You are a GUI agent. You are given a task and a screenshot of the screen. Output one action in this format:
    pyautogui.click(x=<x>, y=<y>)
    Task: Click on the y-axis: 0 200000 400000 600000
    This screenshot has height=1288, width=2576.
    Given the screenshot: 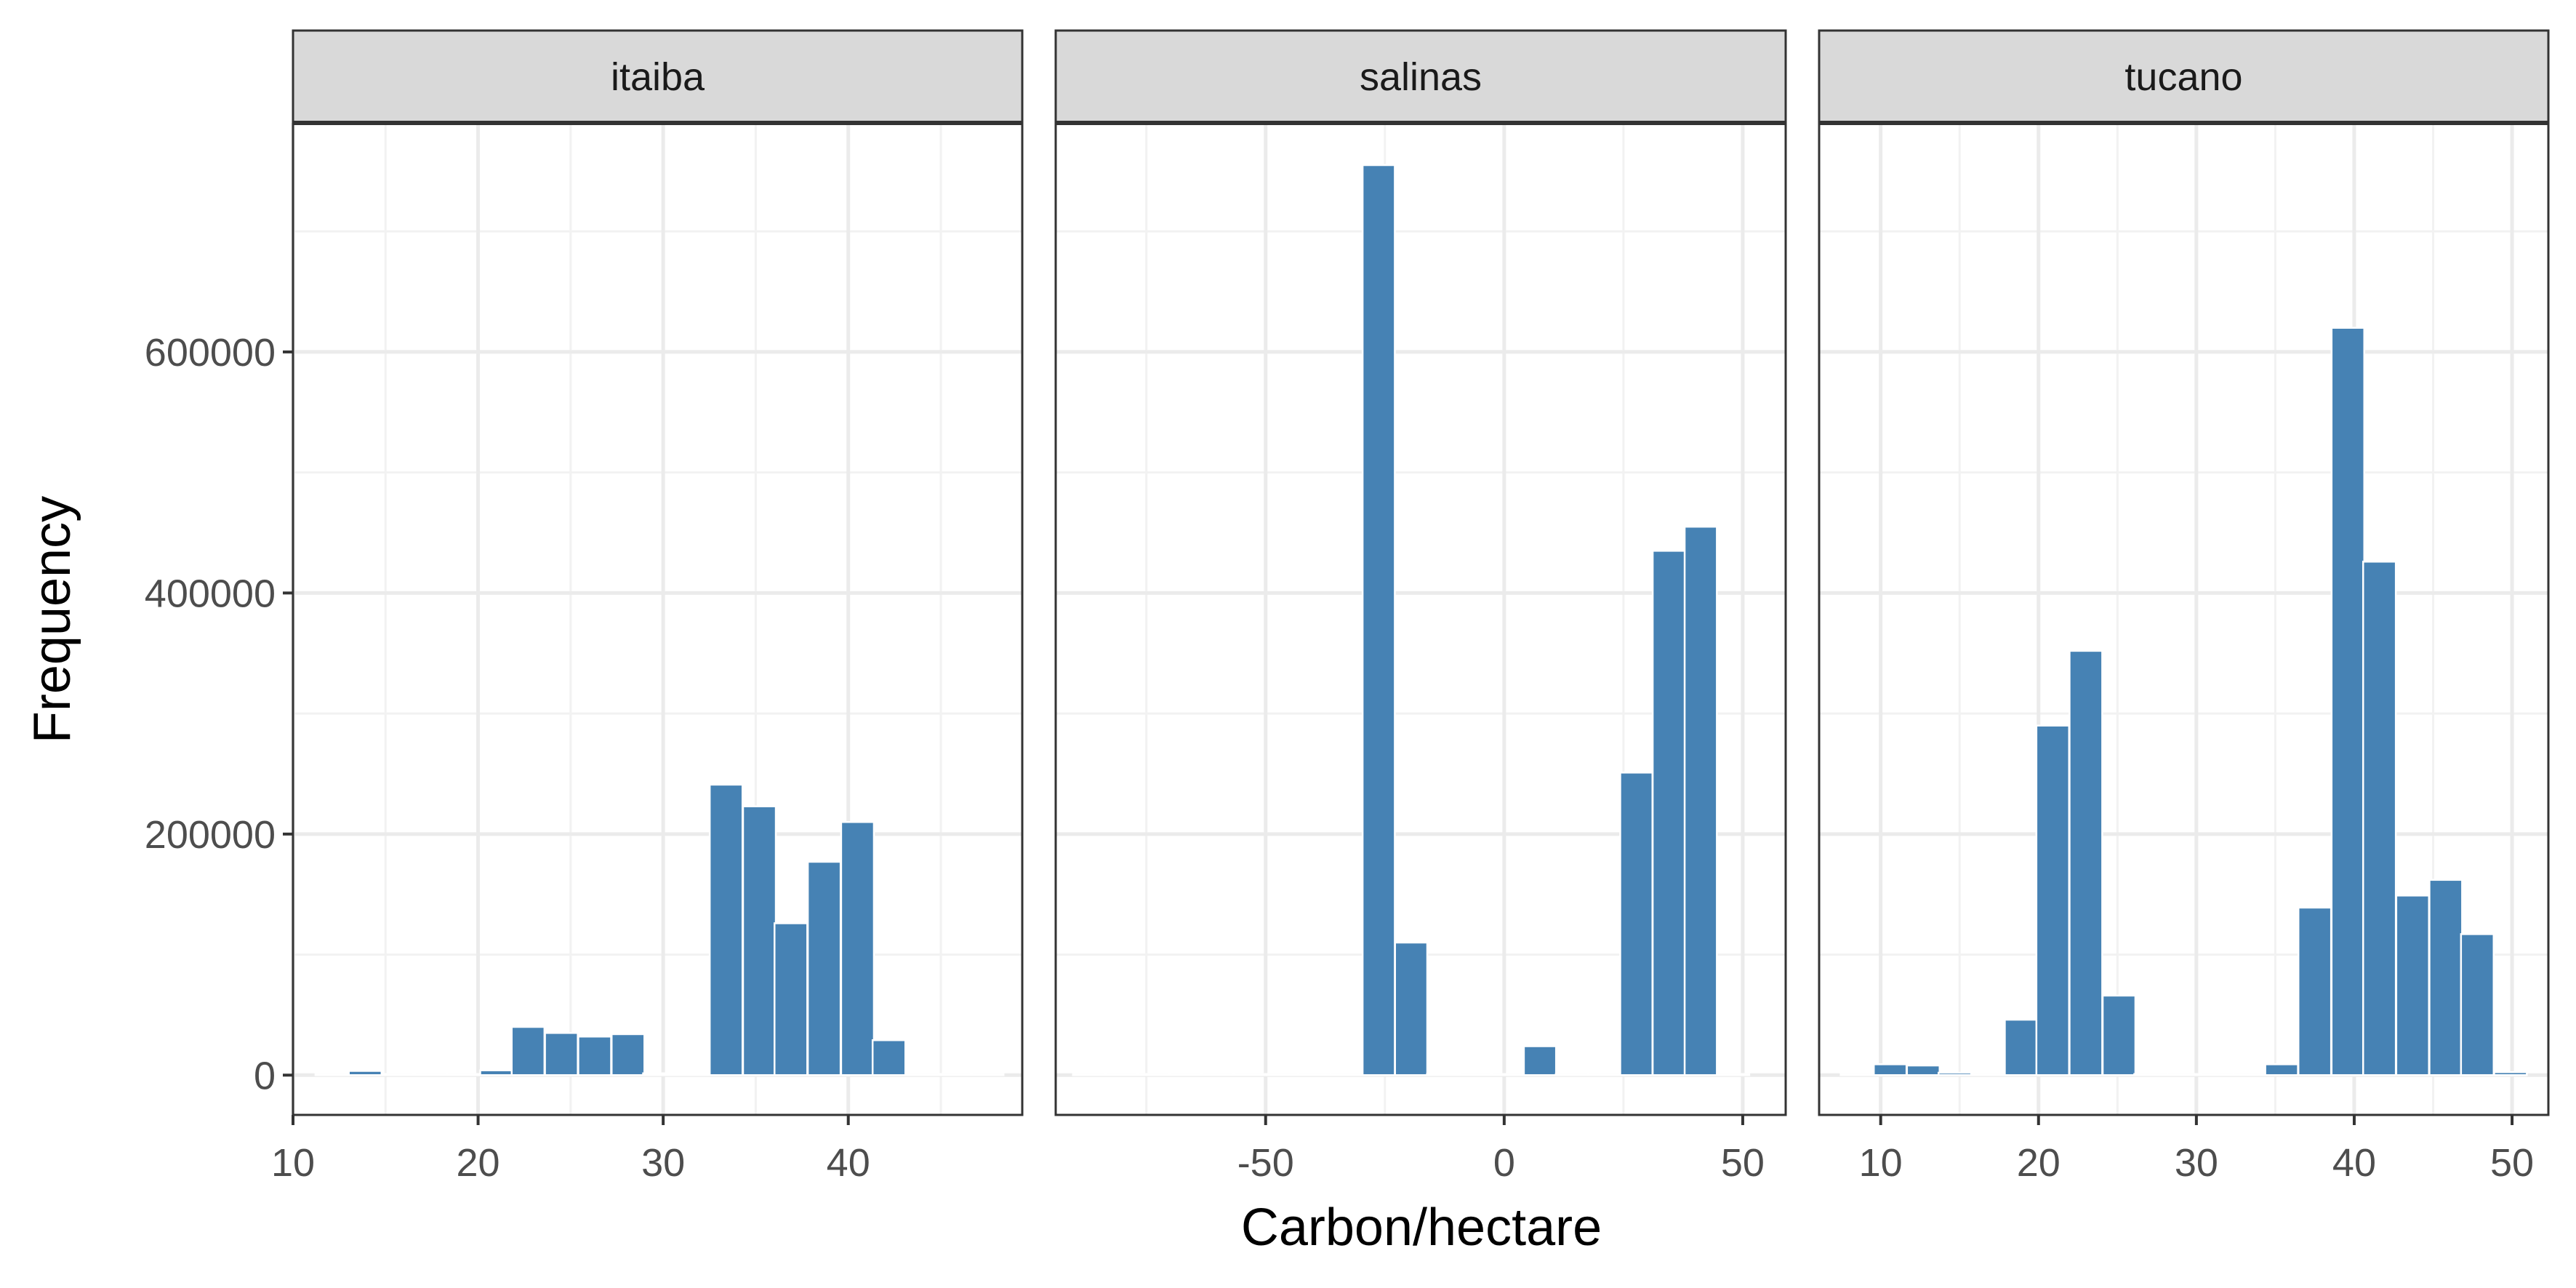 What is the action you would take?
    pyautogui.click(x=219, y=714)
    